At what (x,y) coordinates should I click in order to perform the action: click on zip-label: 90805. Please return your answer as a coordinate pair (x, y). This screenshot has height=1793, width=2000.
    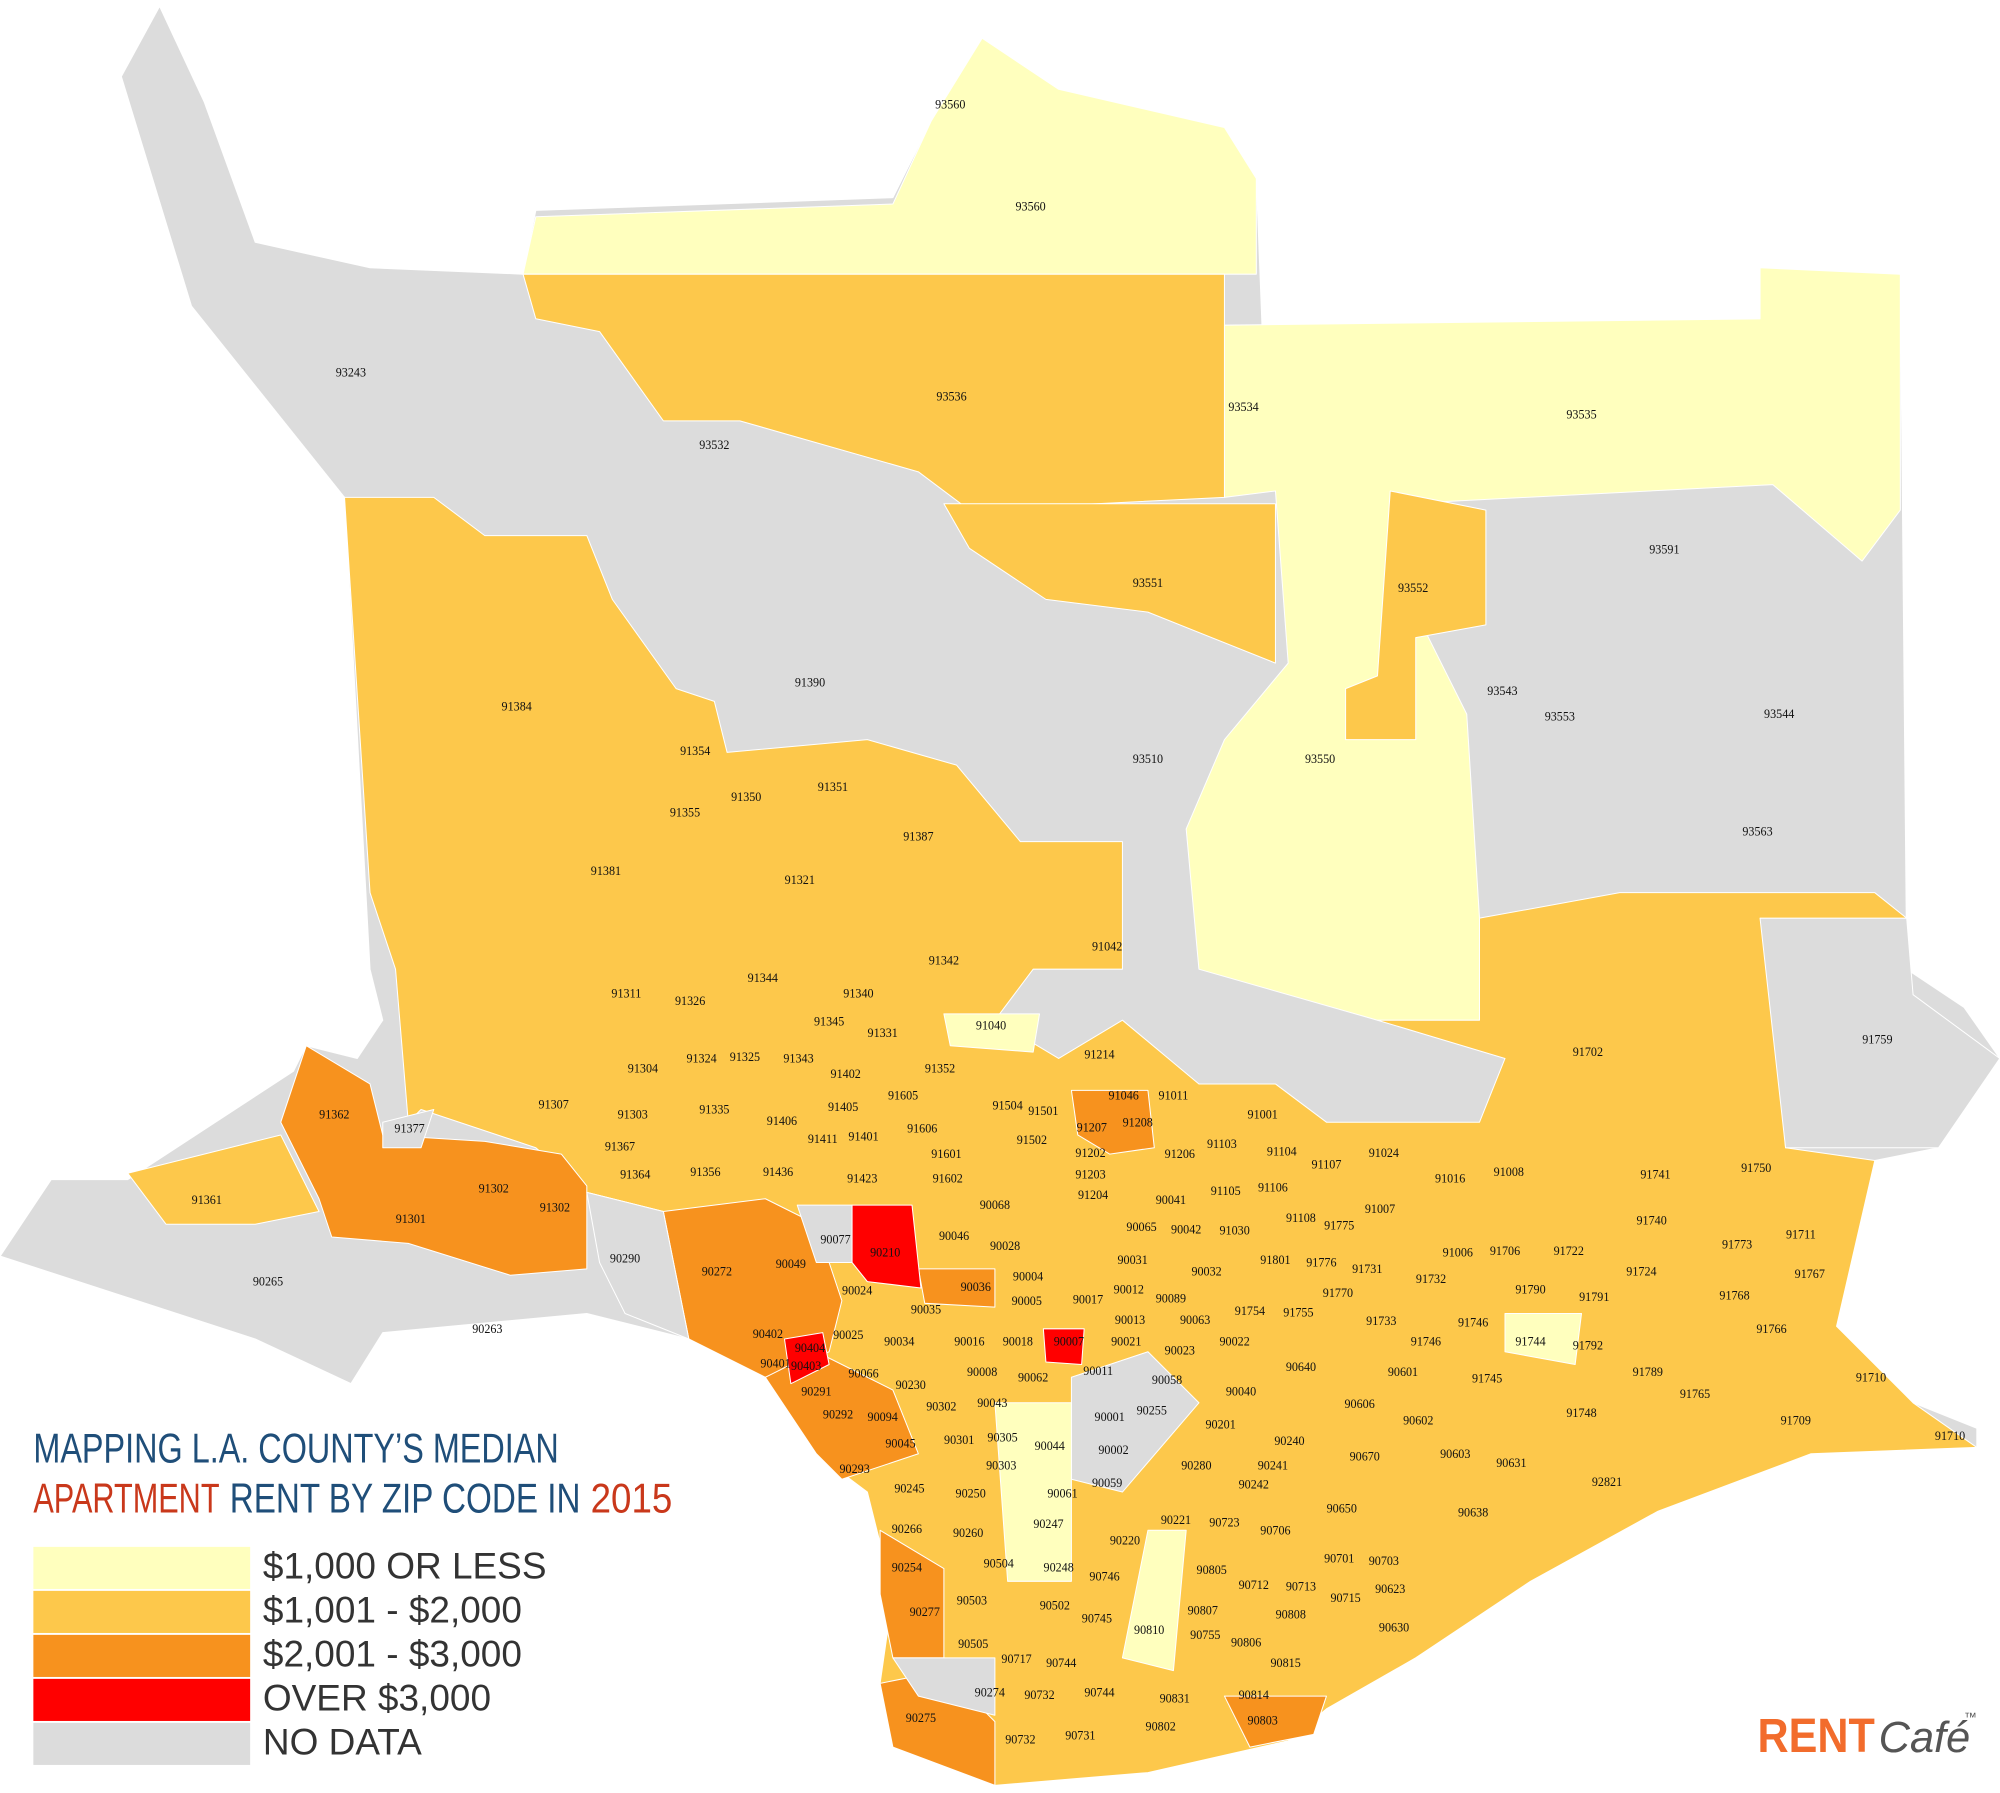
    Looking at the image, I should click on (1212, 1570).